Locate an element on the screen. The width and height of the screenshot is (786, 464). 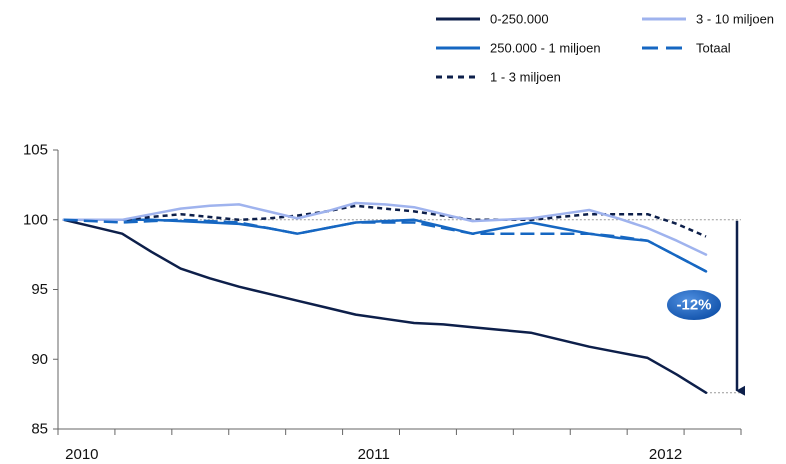
legend-item-0: 0-250.000 is located at coordinates (492, 19).